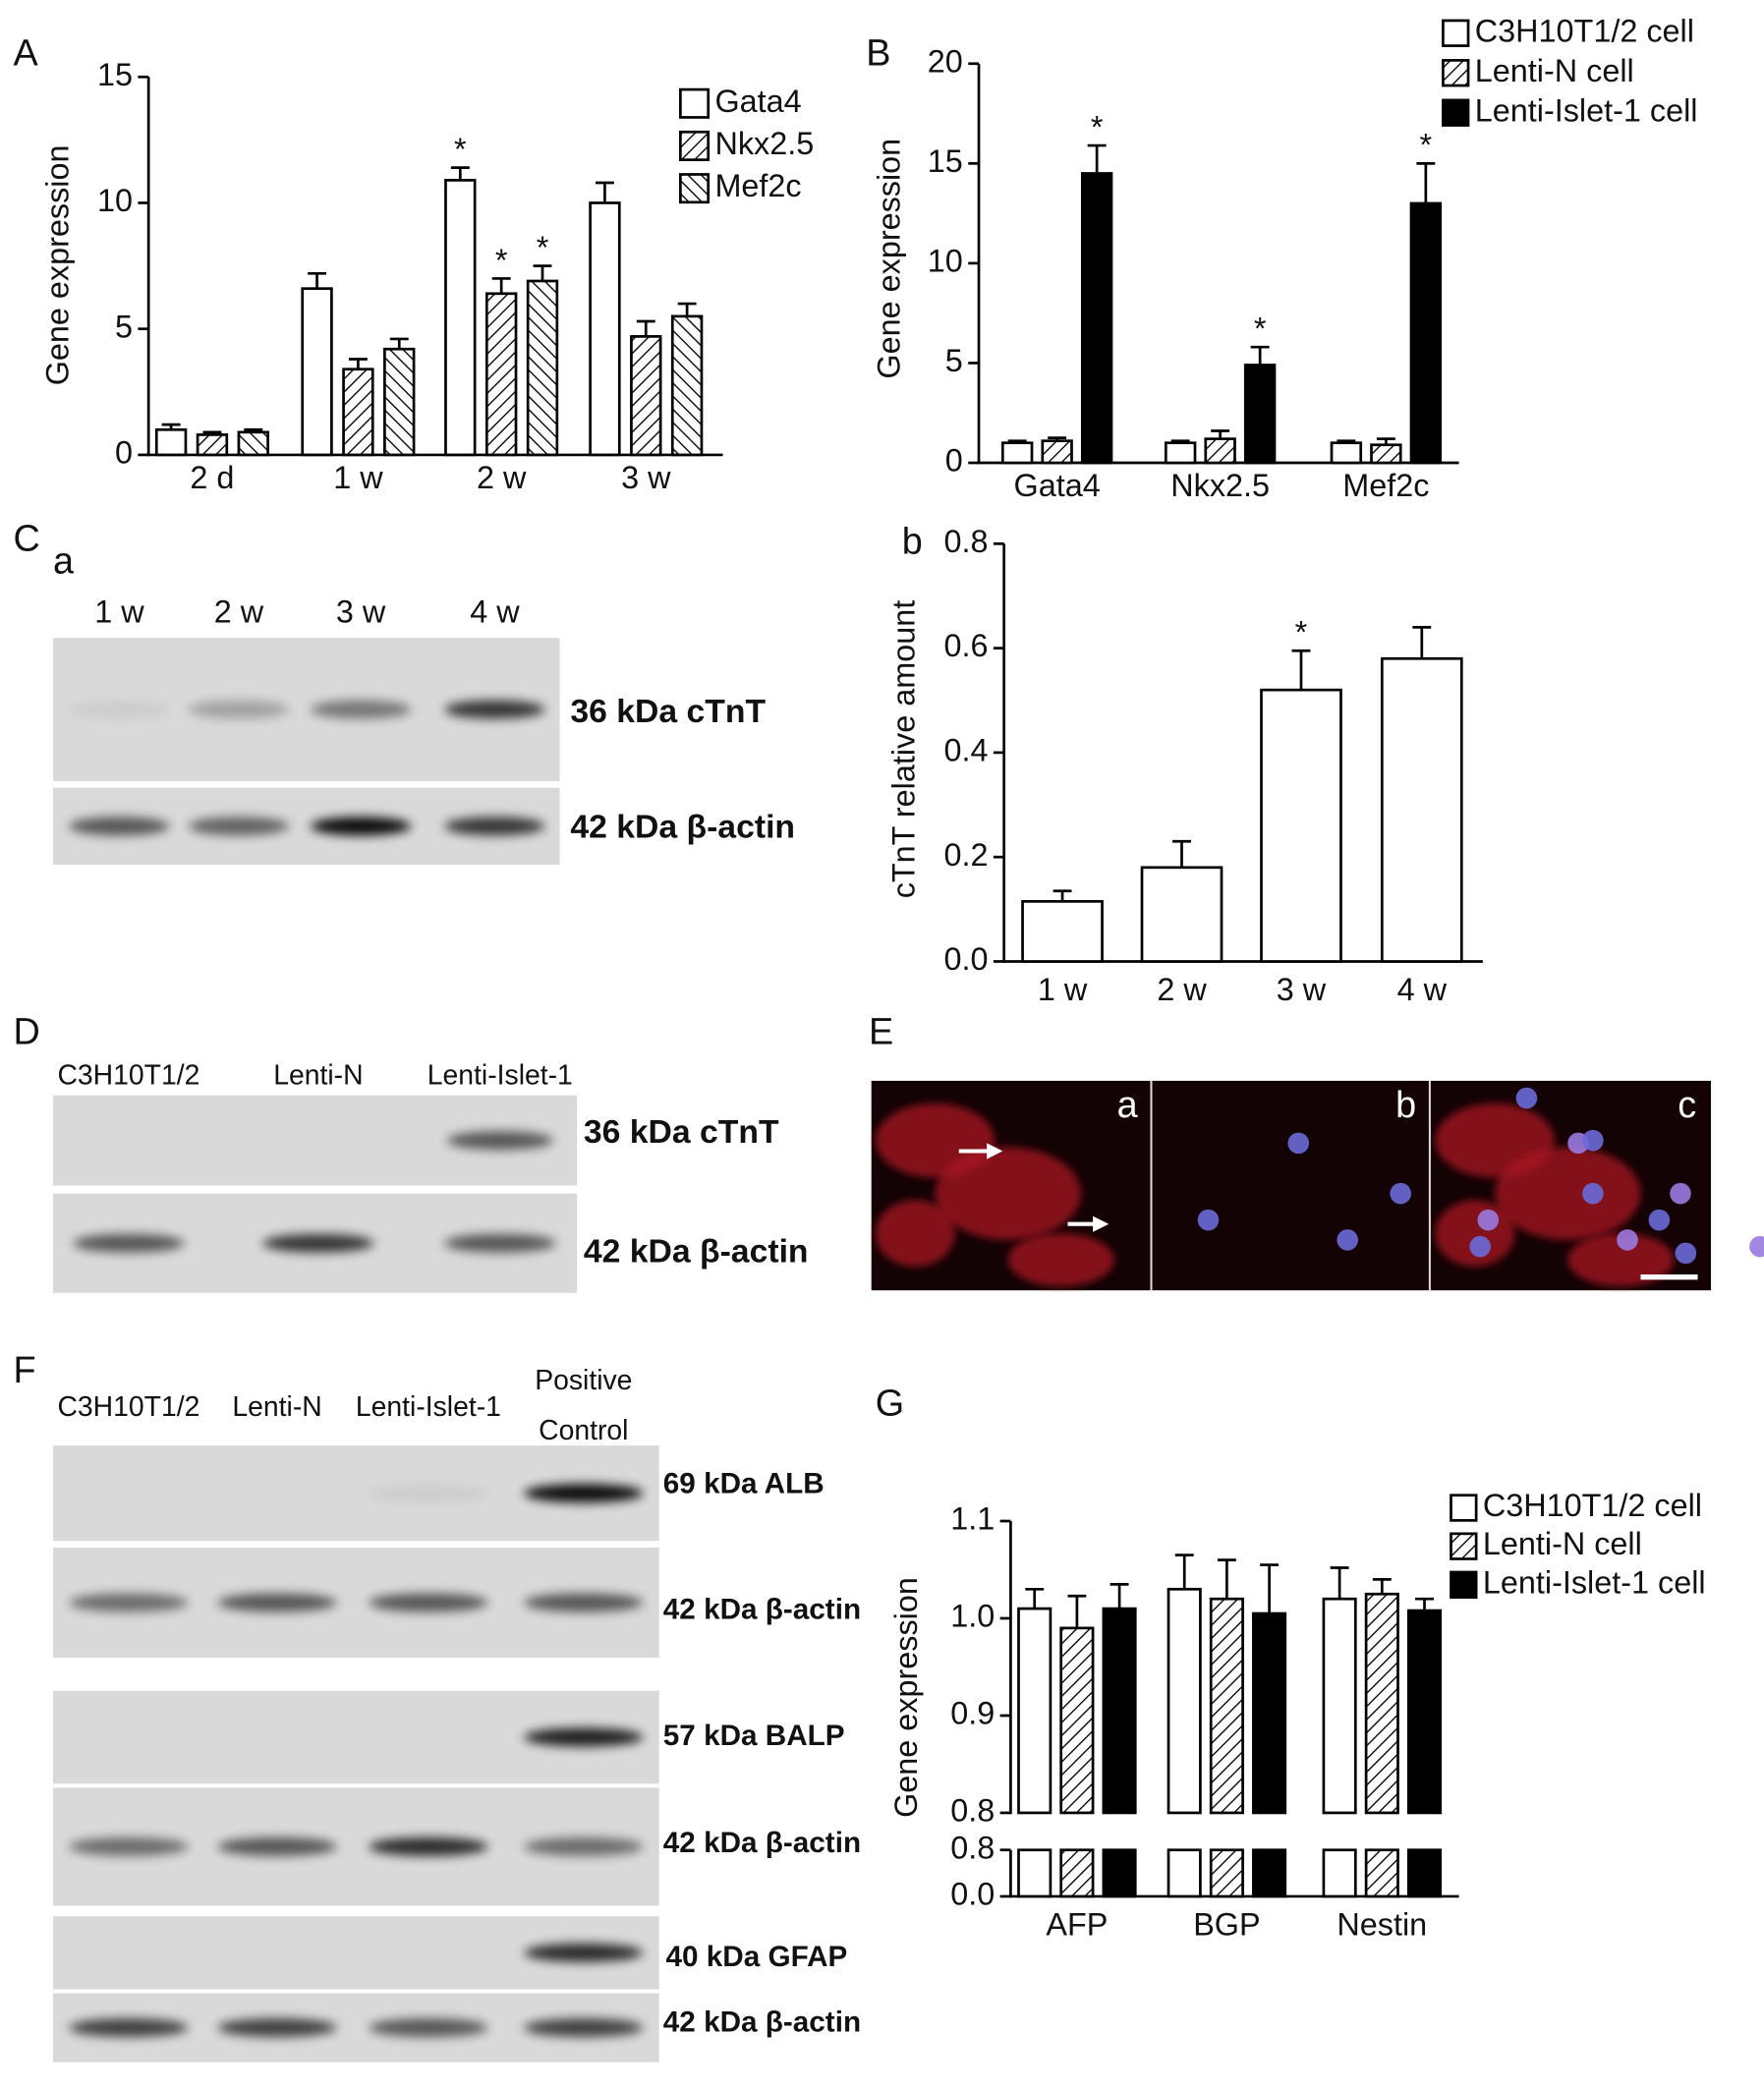  Describe the element at coordinates (1587, 110) in the screenshot. I see `legend-label: Lenti-Islet-1 cell` at that location.